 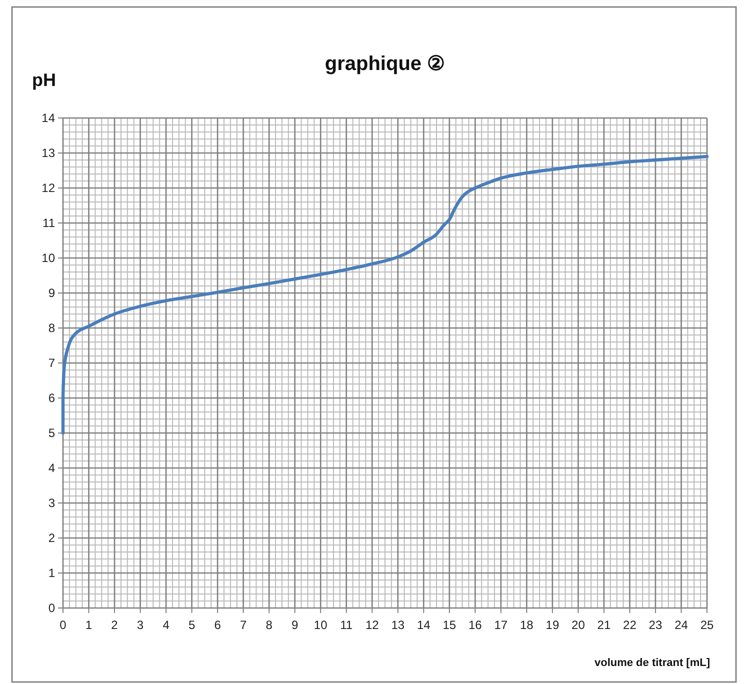 What do you see at coordinates (579, 625) in the screenshot?
I see `x-tick-label: 20` at bounding box center [579, 625].